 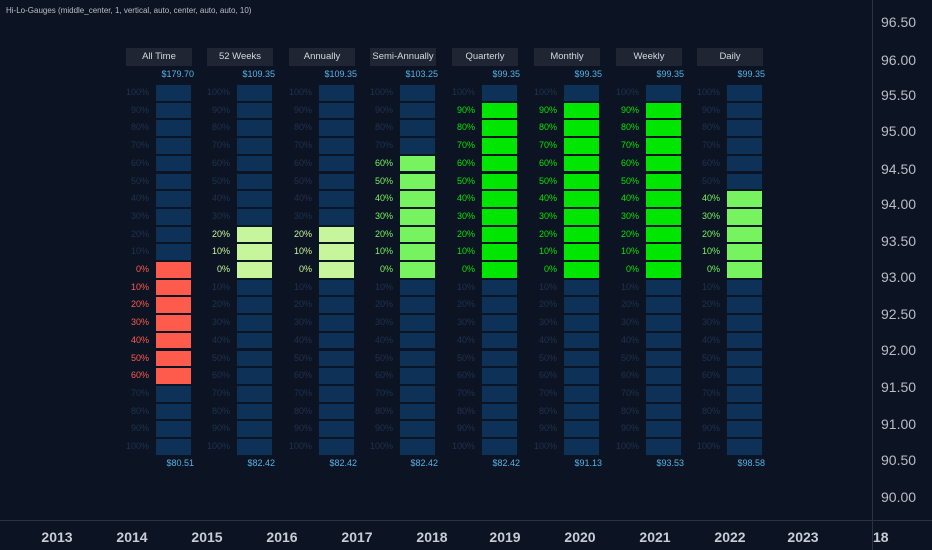 What do you see at coordinates (744, 270) in the screenshot?
I see `gauge-bar-daily` at bounding box center [744, 270].